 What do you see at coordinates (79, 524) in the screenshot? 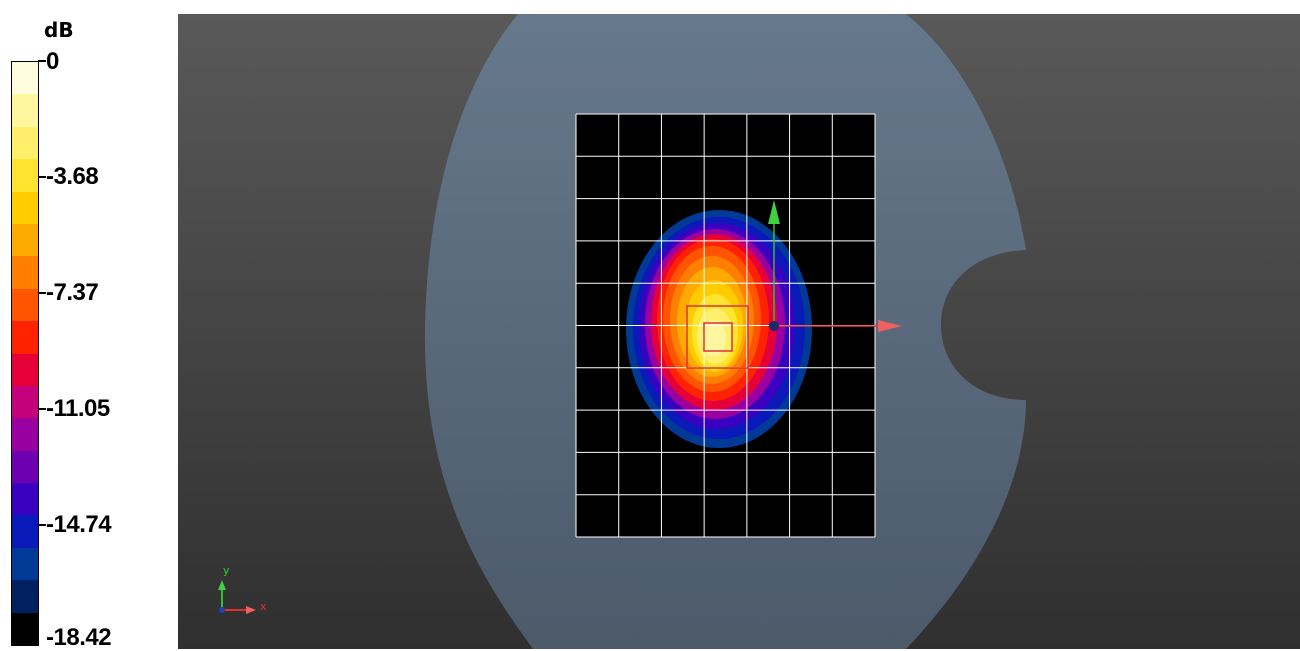
I see `legend-tick-label: -14.74` at bounding box center [79, 524].